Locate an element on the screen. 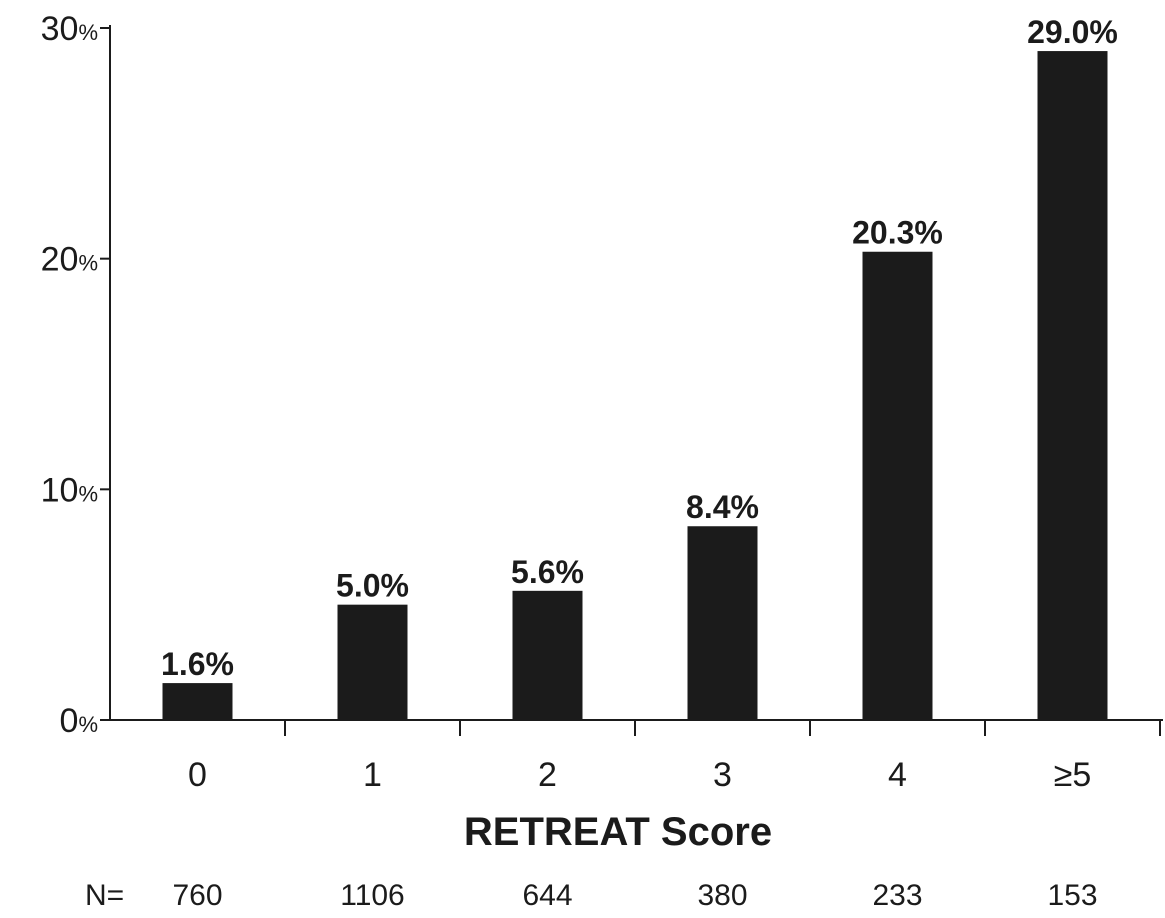 This screenshot has width=1165, height=918. category-label-3: 3 is located at coordinates (722, 775).